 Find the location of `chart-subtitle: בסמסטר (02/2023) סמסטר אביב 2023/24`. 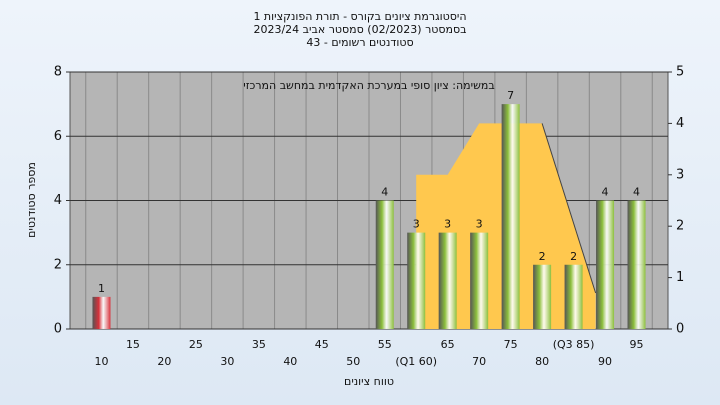

chart-subtitle: בסמסטר (02/2023) סמסטר אביב 2023/24 is located at coordinates (359, 29).